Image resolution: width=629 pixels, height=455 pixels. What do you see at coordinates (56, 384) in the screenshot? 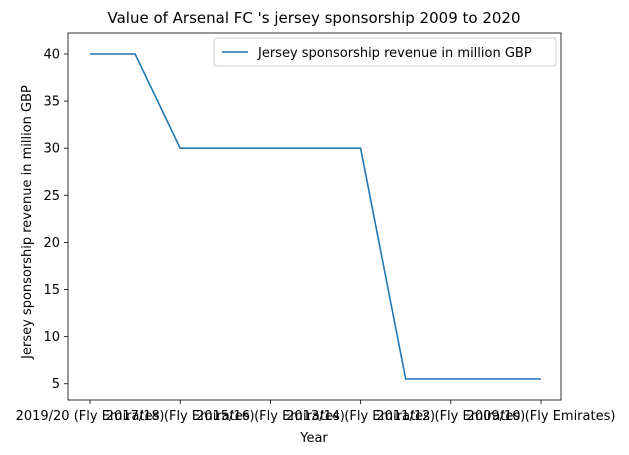
I see `y-tick-label: 5` at bounding box center [56, 384].